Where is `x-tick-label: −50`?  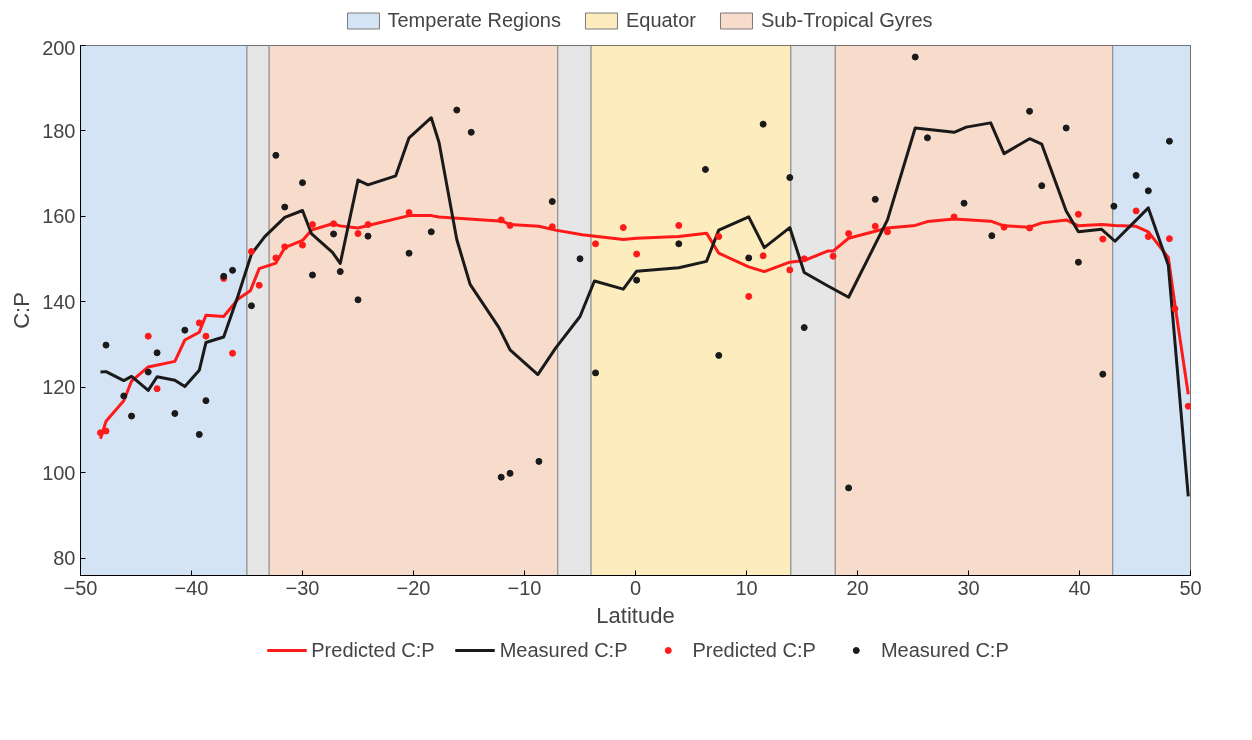 x-tick-label: −50 is located at coordinates (80, 587).